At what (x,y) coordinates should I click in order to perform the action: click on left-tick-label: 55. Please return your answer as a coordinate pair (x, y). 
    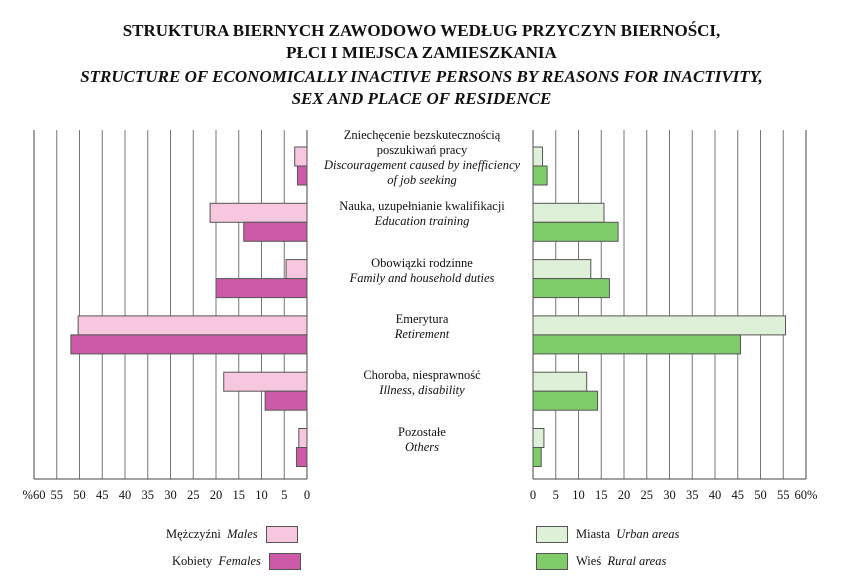
    Looking at the image, I should click on (57, 495).